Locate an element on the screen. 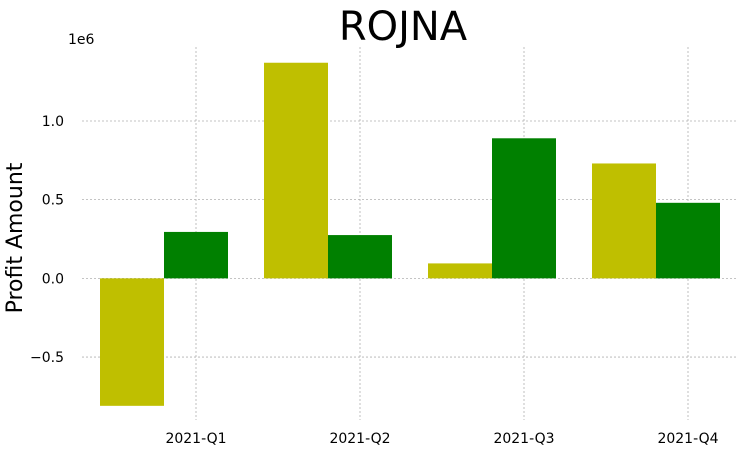  chart-title: ROJNA is located at coordinates (403, 27).